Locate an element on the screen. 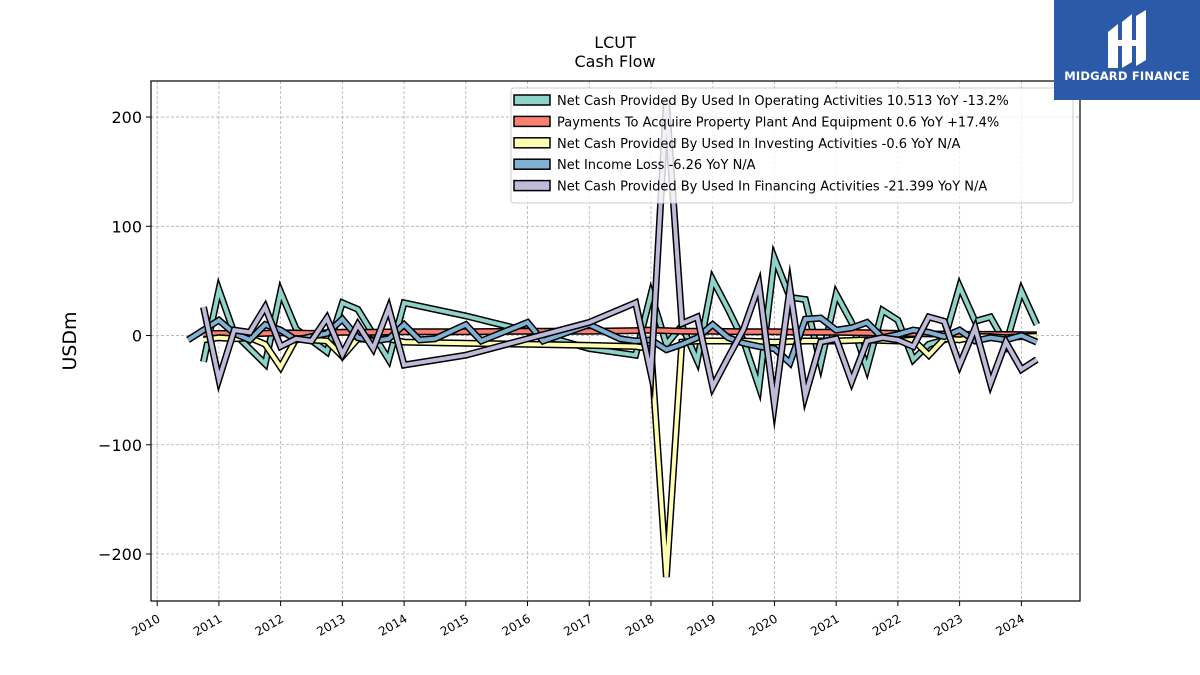  x-tick-label: 2020 is located at coordinates (762, 624).